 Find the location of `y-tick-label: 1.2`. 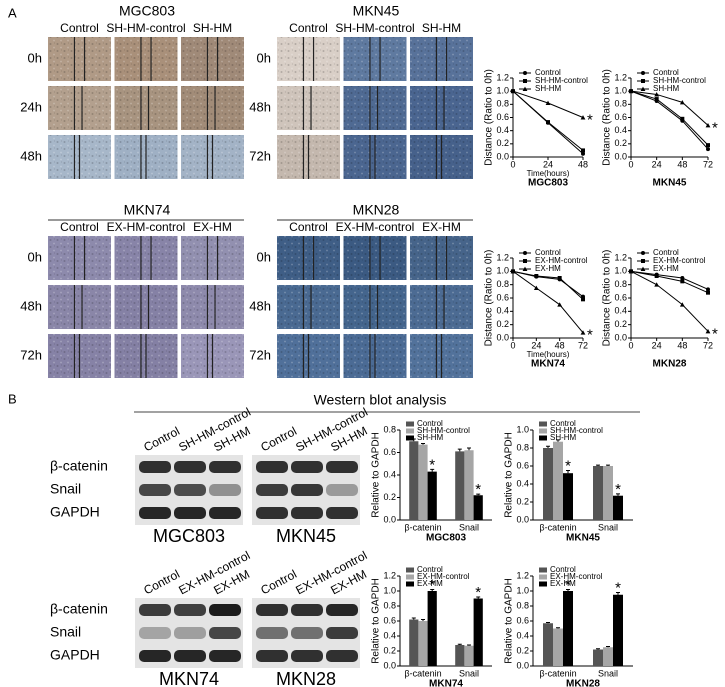

y-tick-label: 1.2 is located at coordinates (502, 257).